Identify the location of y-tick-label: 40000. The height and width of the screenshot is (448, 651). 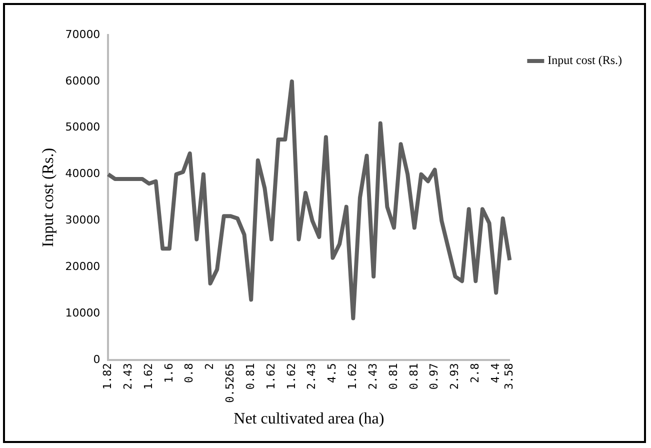
(82, 173).